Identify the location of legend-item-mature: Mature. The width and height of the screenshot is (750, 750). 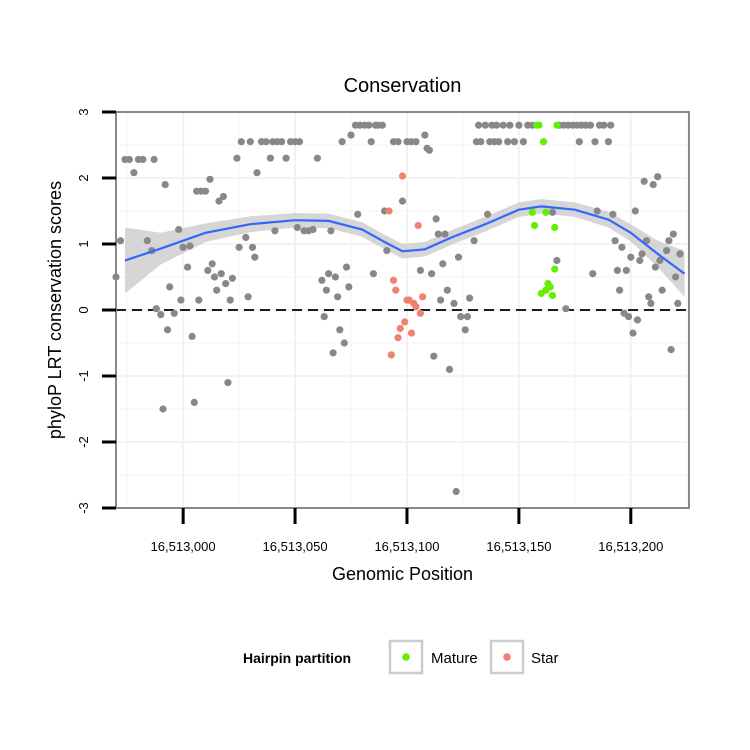
(433, 657).